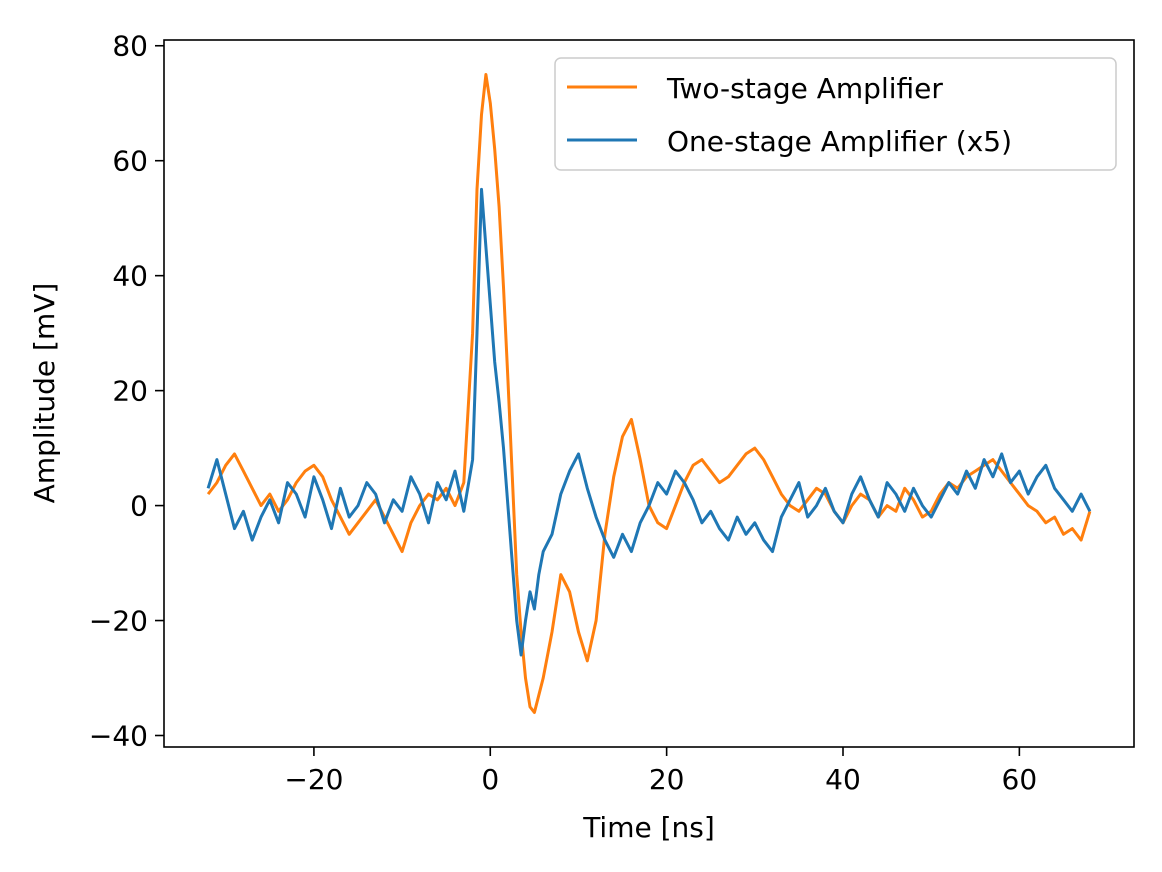 The image size is (1162, 872). What do you see at coordinates (667, 779) in the screenshot?
I see `x-tick-label: 20` at bounding box center [667, 779].